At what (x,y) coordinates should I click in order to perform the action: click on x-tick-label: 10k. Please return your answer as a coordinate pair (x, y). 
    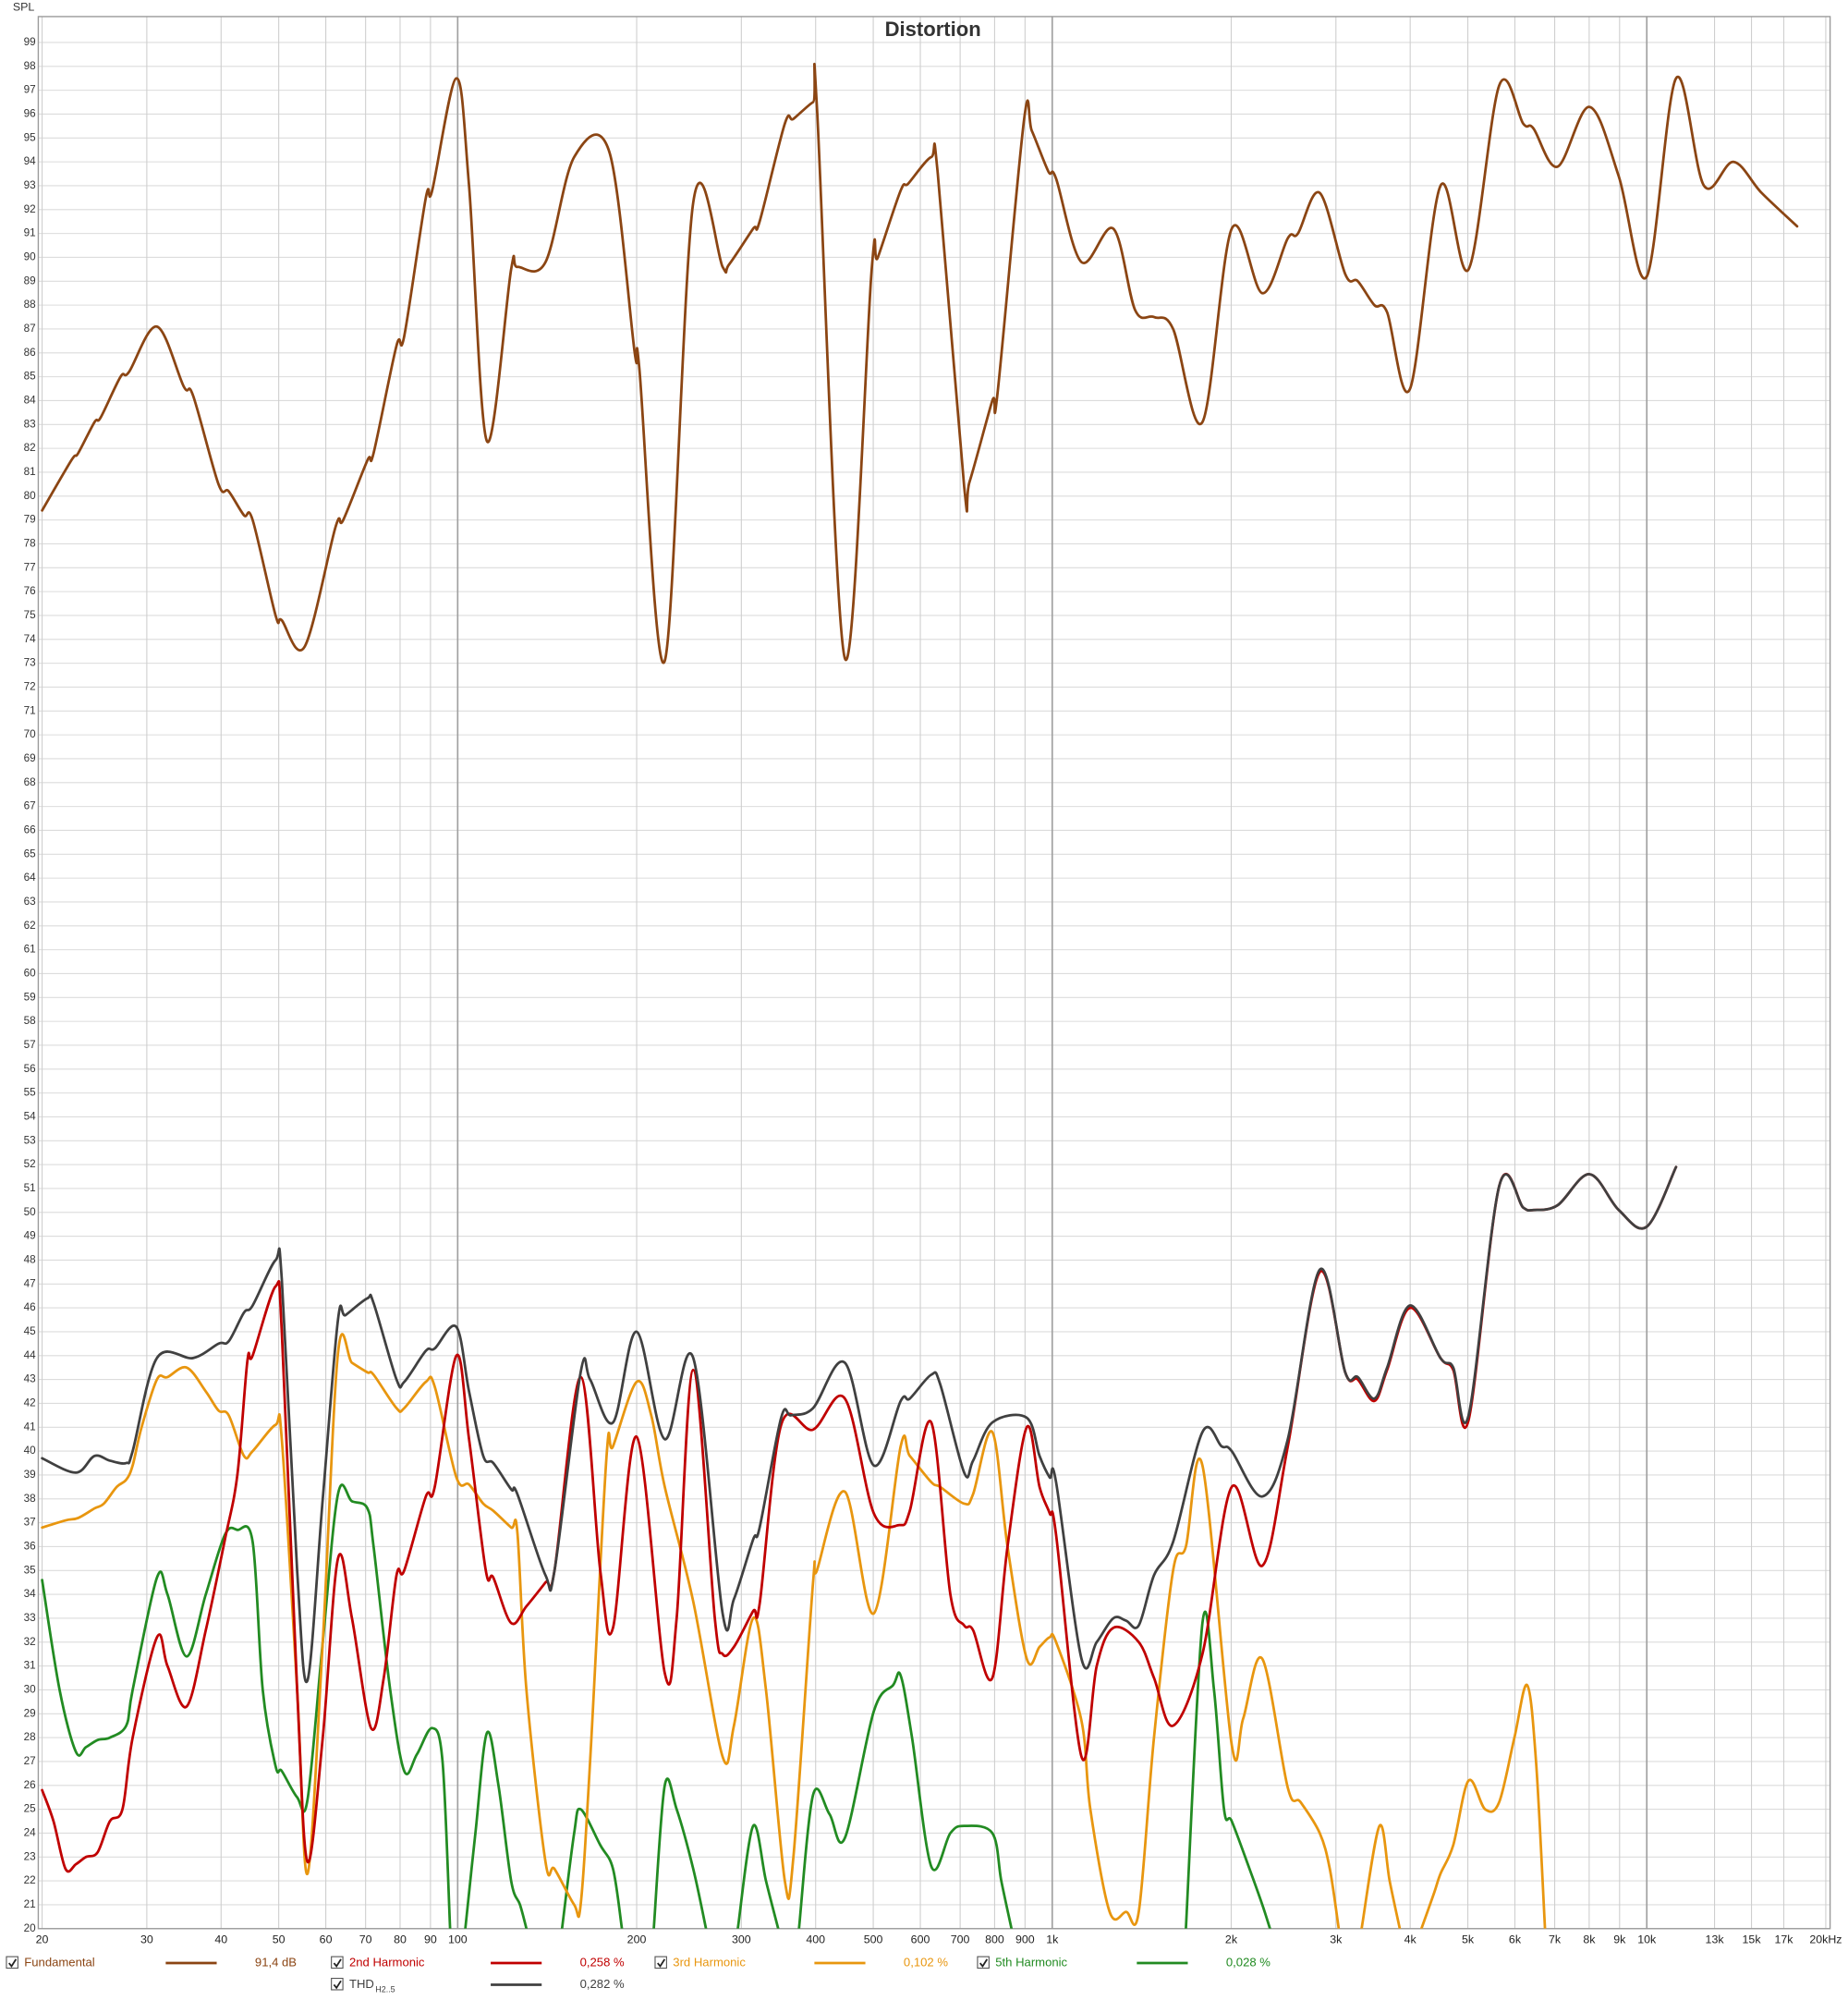
    Looking at the image, I should click on (1647, 1939).